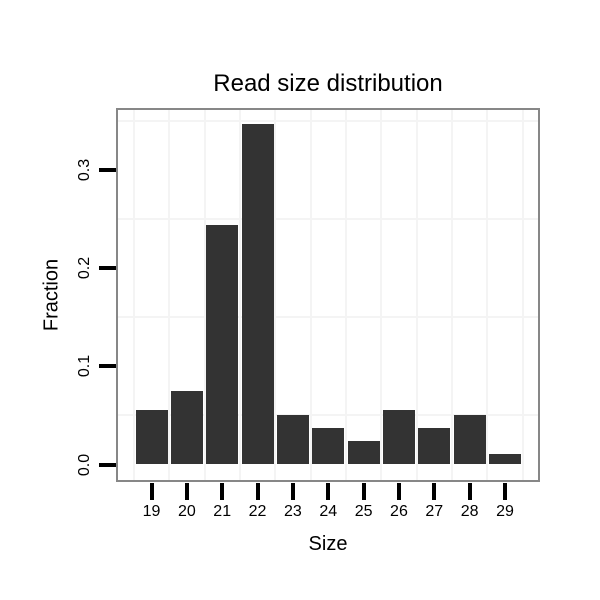 The image size is (600, 600). Describe the element at coordinates (328, 83) in the screenshot. I see `chart-title: Read size distribution` at that location.